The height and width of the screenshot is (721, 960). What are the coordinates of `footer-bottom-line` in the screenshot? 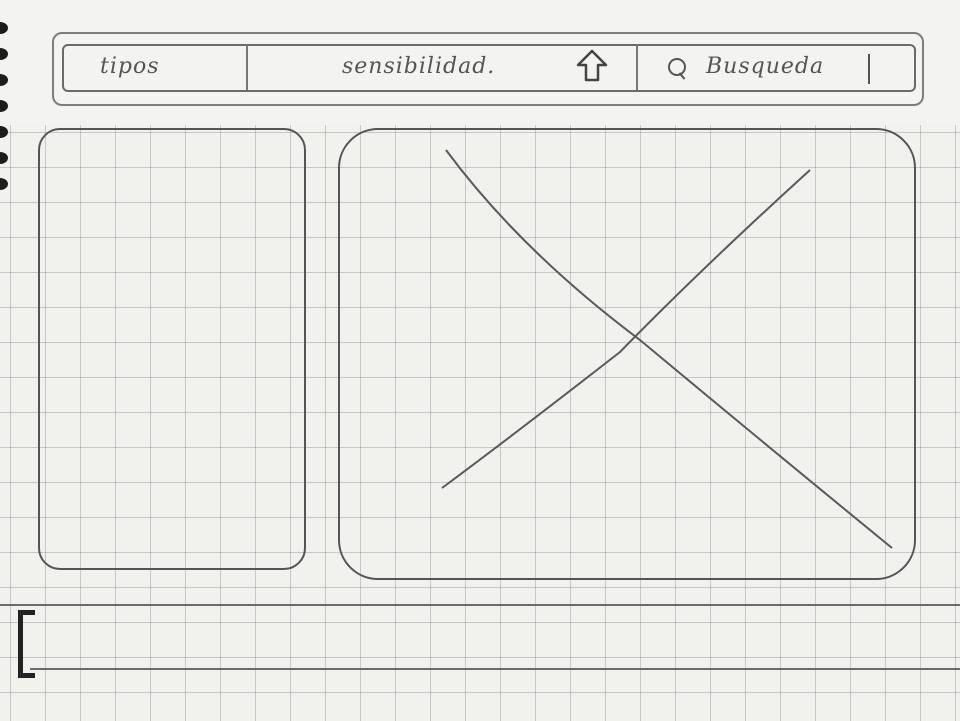 It's located at (495, 669).